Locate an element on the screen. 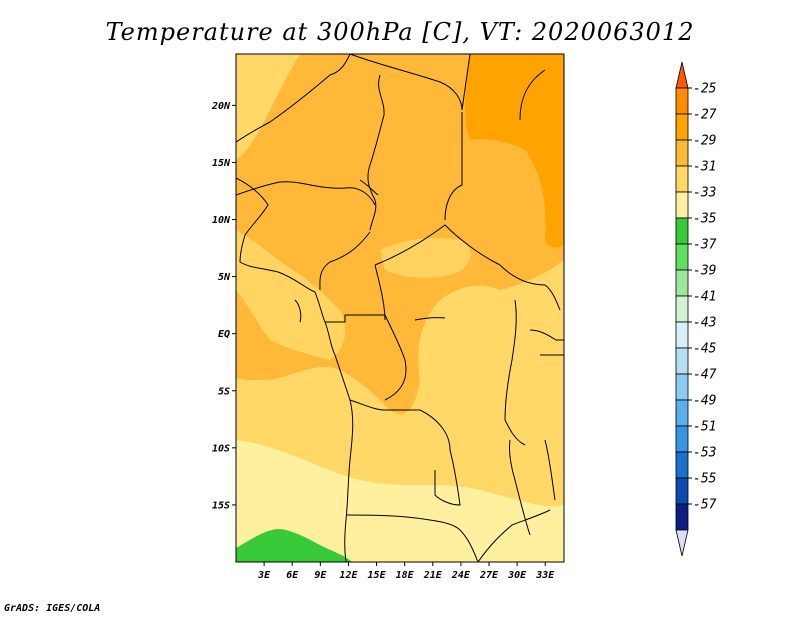 This screenshot has height=618, width=800. colorbar-label: -53 is located at coordinates (704, 453).